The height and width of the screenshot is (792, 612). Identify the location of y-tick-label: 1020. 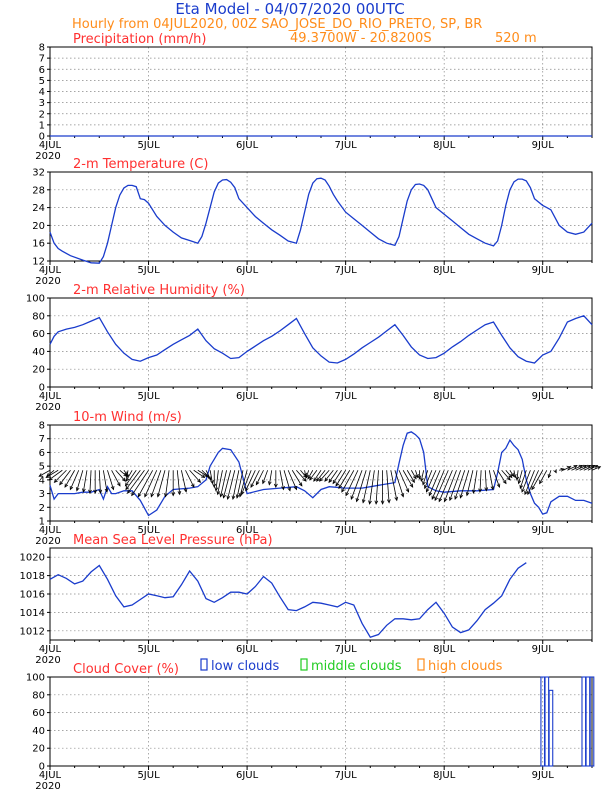
(32, 558).